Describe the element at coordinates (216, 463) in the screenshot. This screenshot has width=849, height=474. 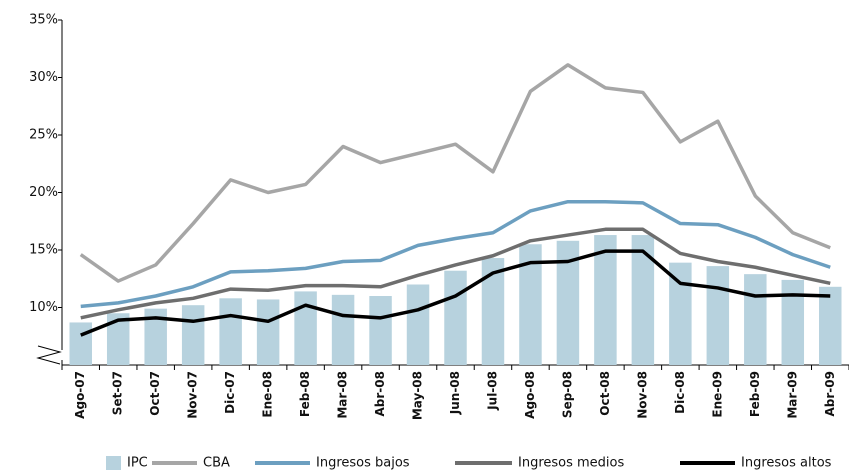
I see `legend-label: CBA` at that location.